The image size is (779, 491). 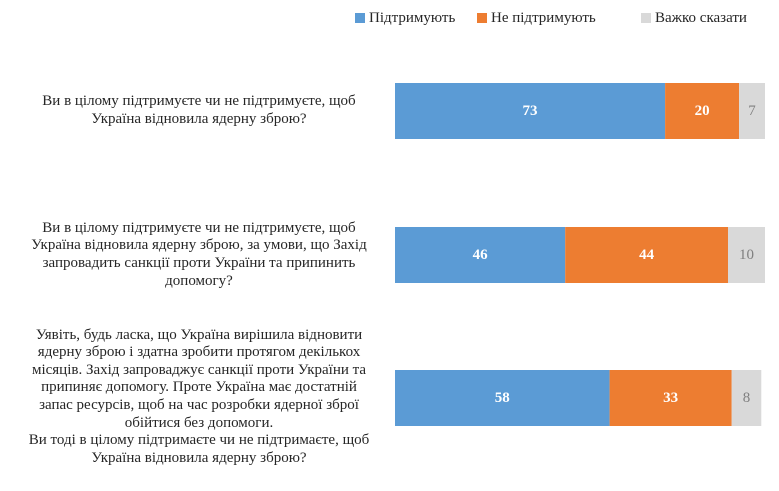 I want to click on legend-item-3: Важко сказати, so click(x=694, y=18).